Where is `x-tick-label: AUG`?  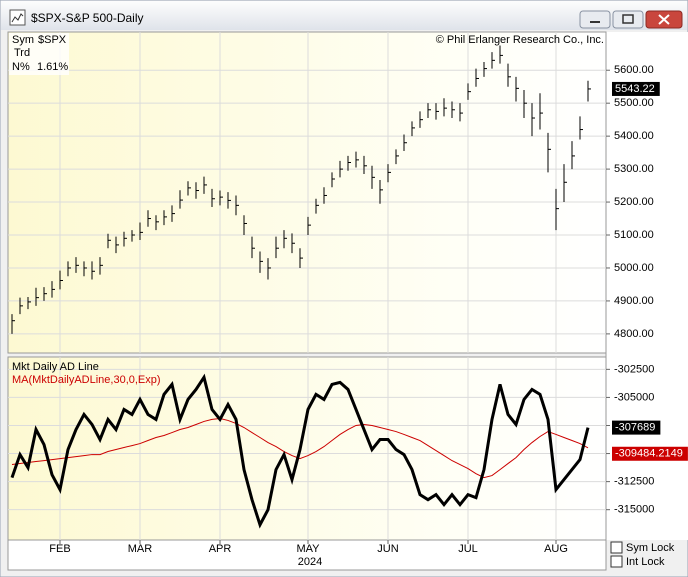
x-tick-label: AUG is located at coordinates (556, 549).